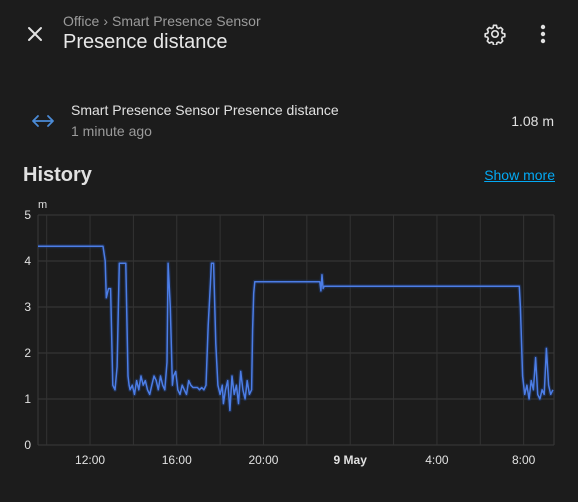 This screenshot has width=578, height=502. What do you see at coordinates (105, 21) in the screenshot?
I see `chevron-right-icon: ›` at bounding box center [105, 21].